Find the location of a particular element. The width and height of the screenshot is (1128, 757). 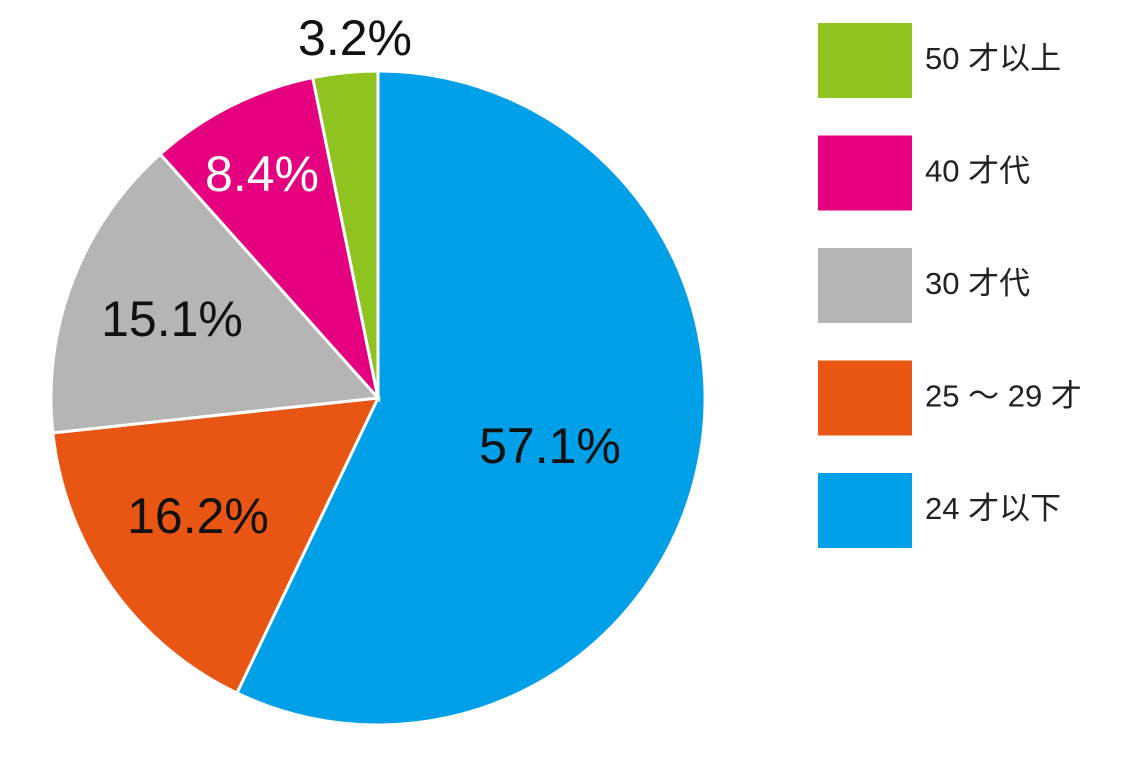

legend-label: 25 ～ 29 才 is located at coordinates (1003, 396).